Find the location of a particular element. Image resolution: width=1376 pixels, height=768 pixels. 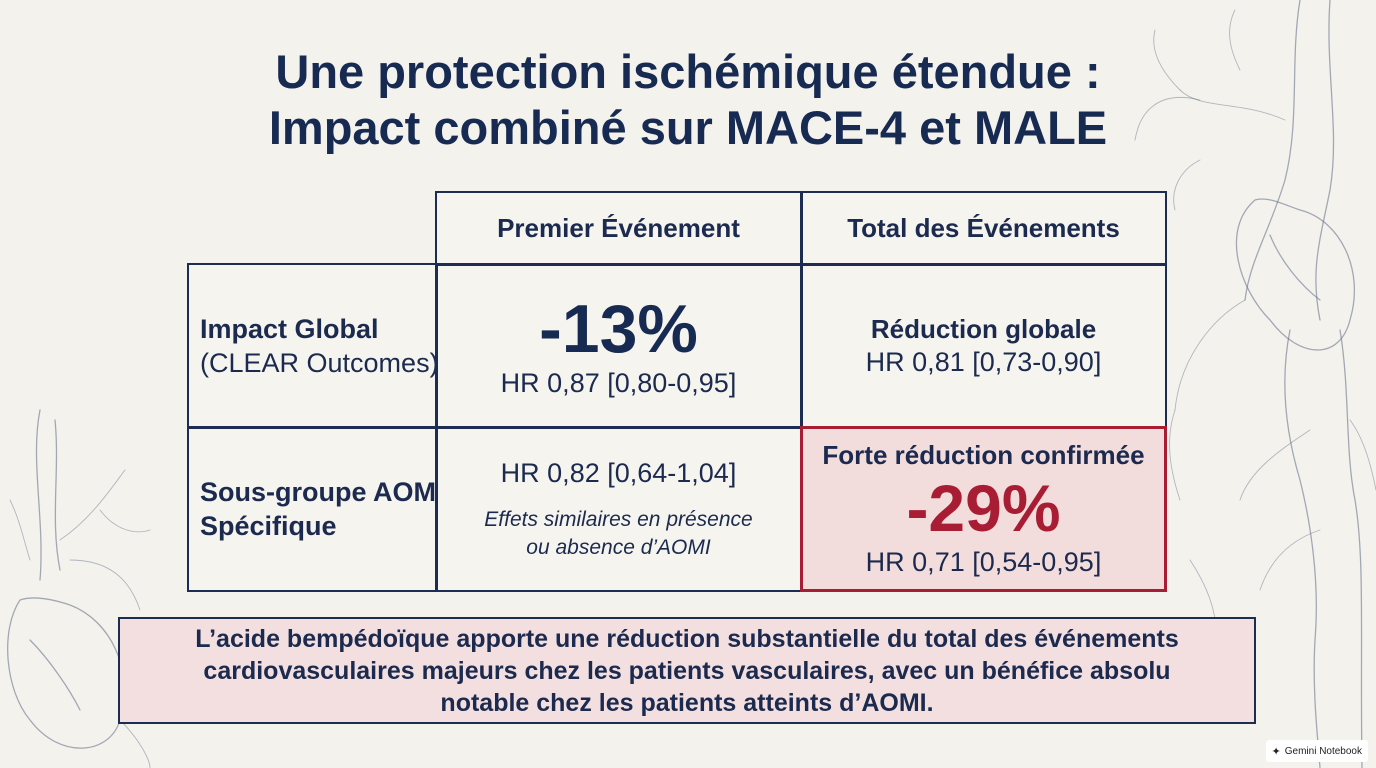

percent-reduction-value: -29% is located at coordinates (983, 508).